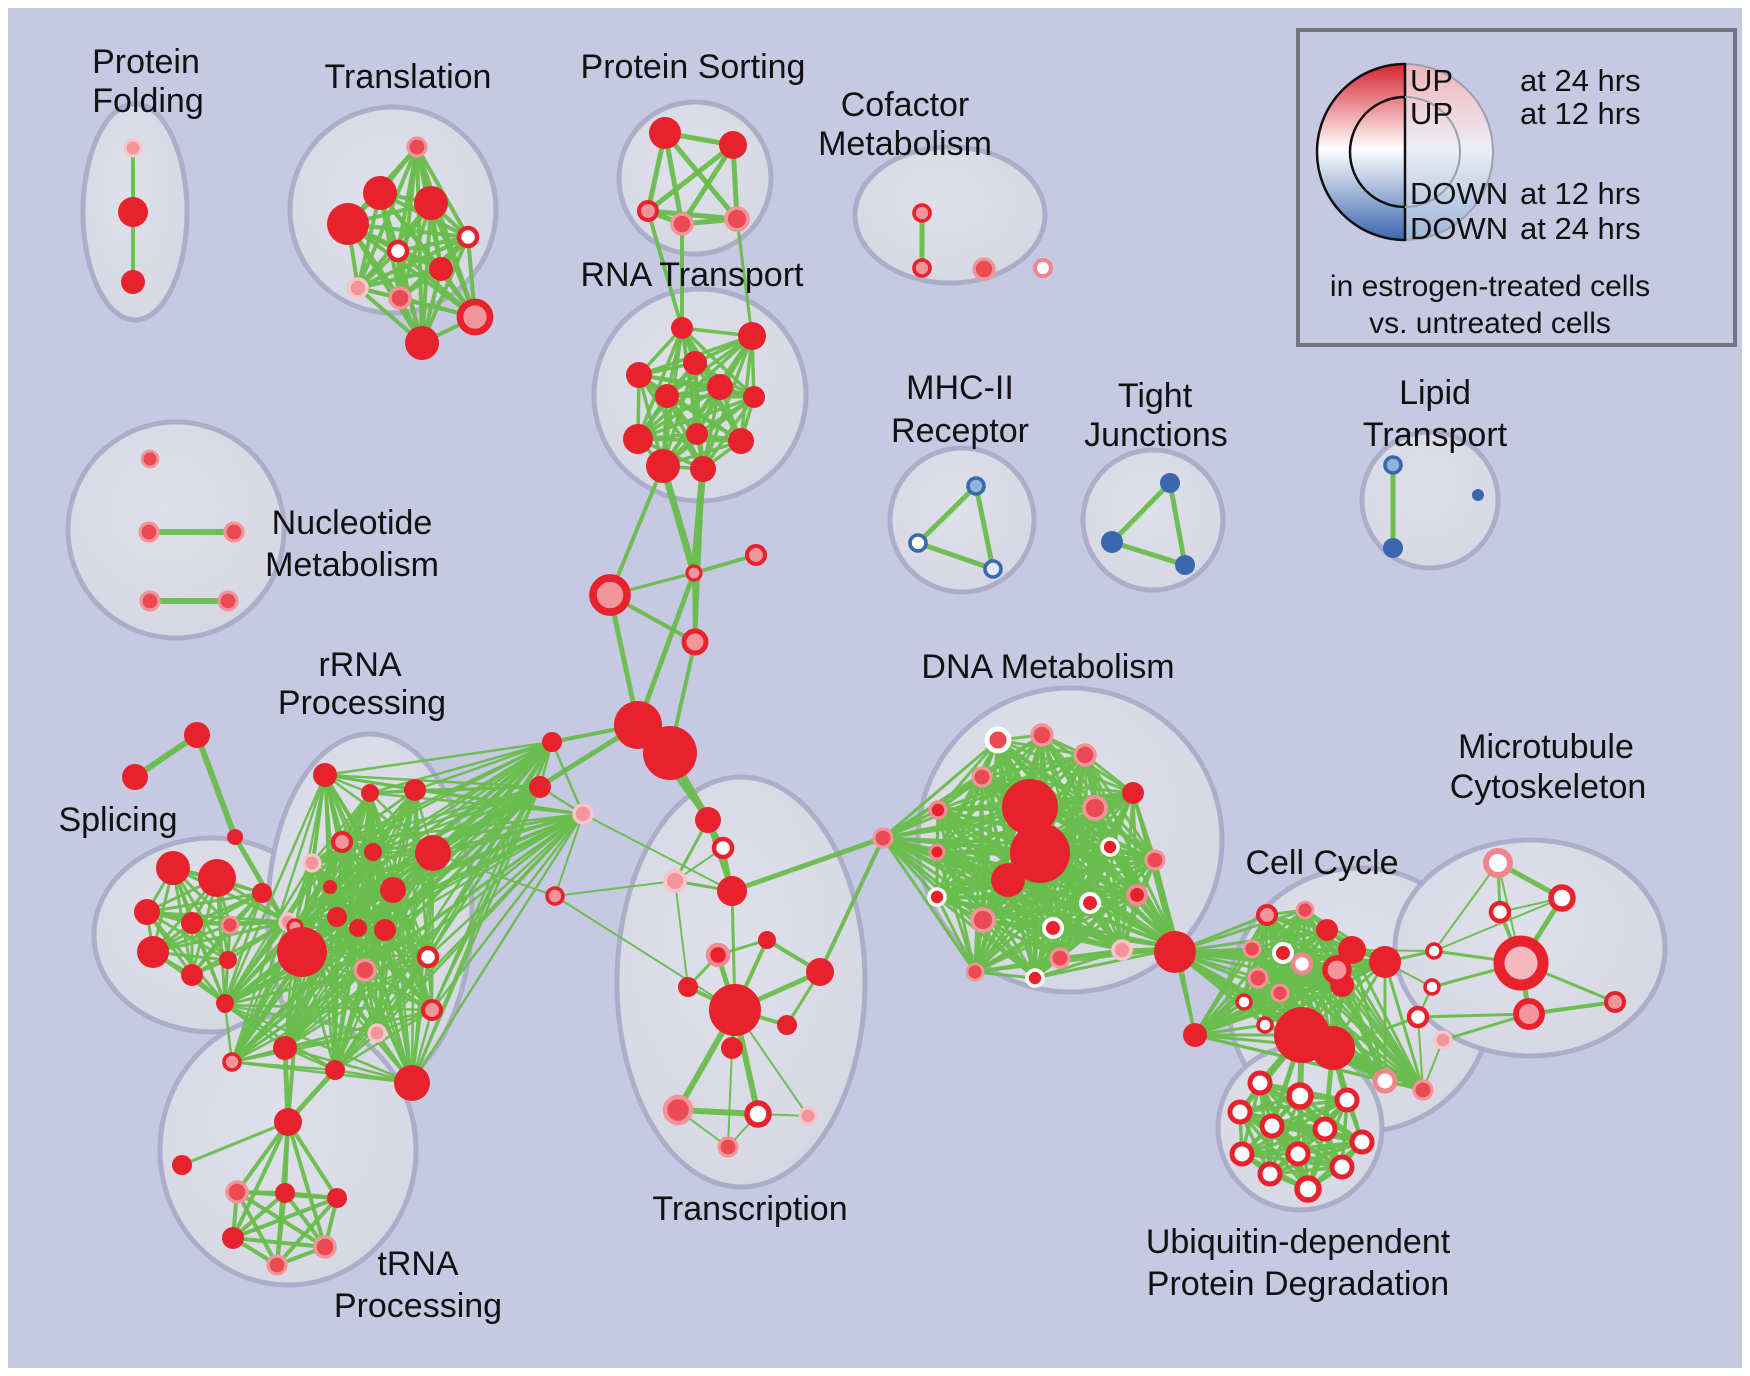 This screenshot has height=1376, width=1750. Describe the element at coordinates (359, 665) in the screenshot. I see `cluster-rrna-label: rRNA` at that location.